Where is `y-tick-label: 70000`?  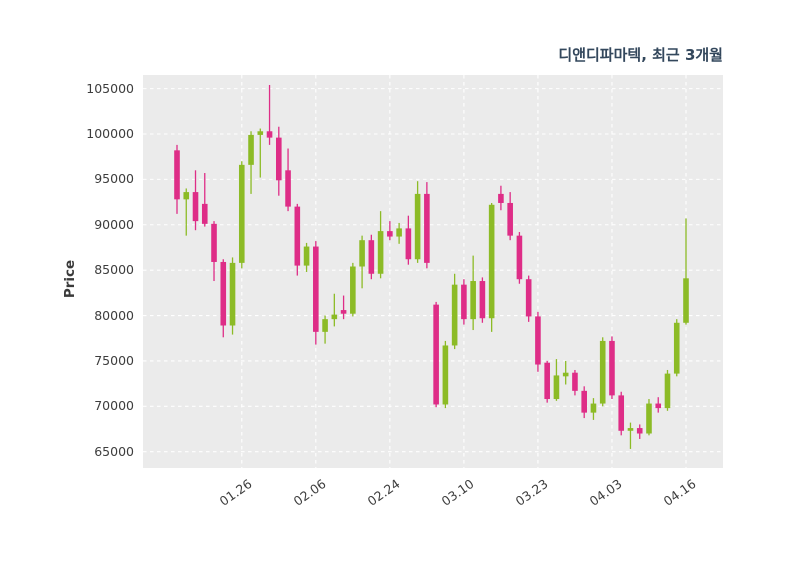 y-tick-label: 70000 is located at coordinates (114, 406).